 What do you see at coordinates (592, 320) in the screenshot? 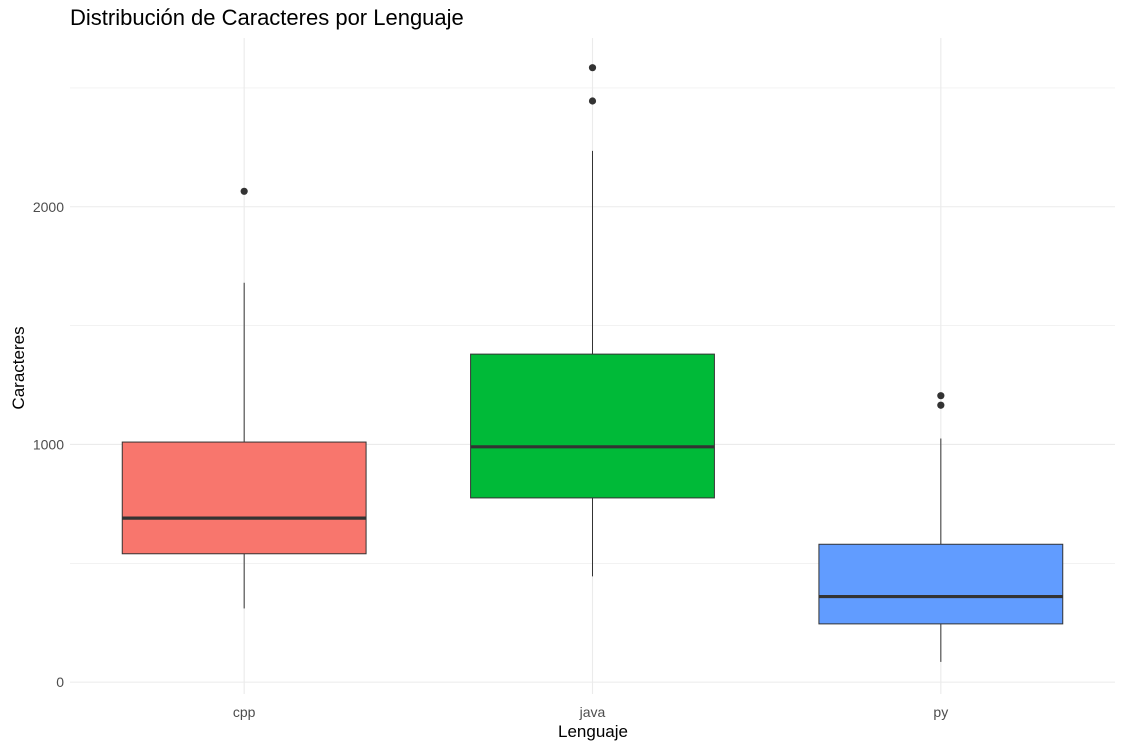
I see `box-java` at bounding box center [592, 320].